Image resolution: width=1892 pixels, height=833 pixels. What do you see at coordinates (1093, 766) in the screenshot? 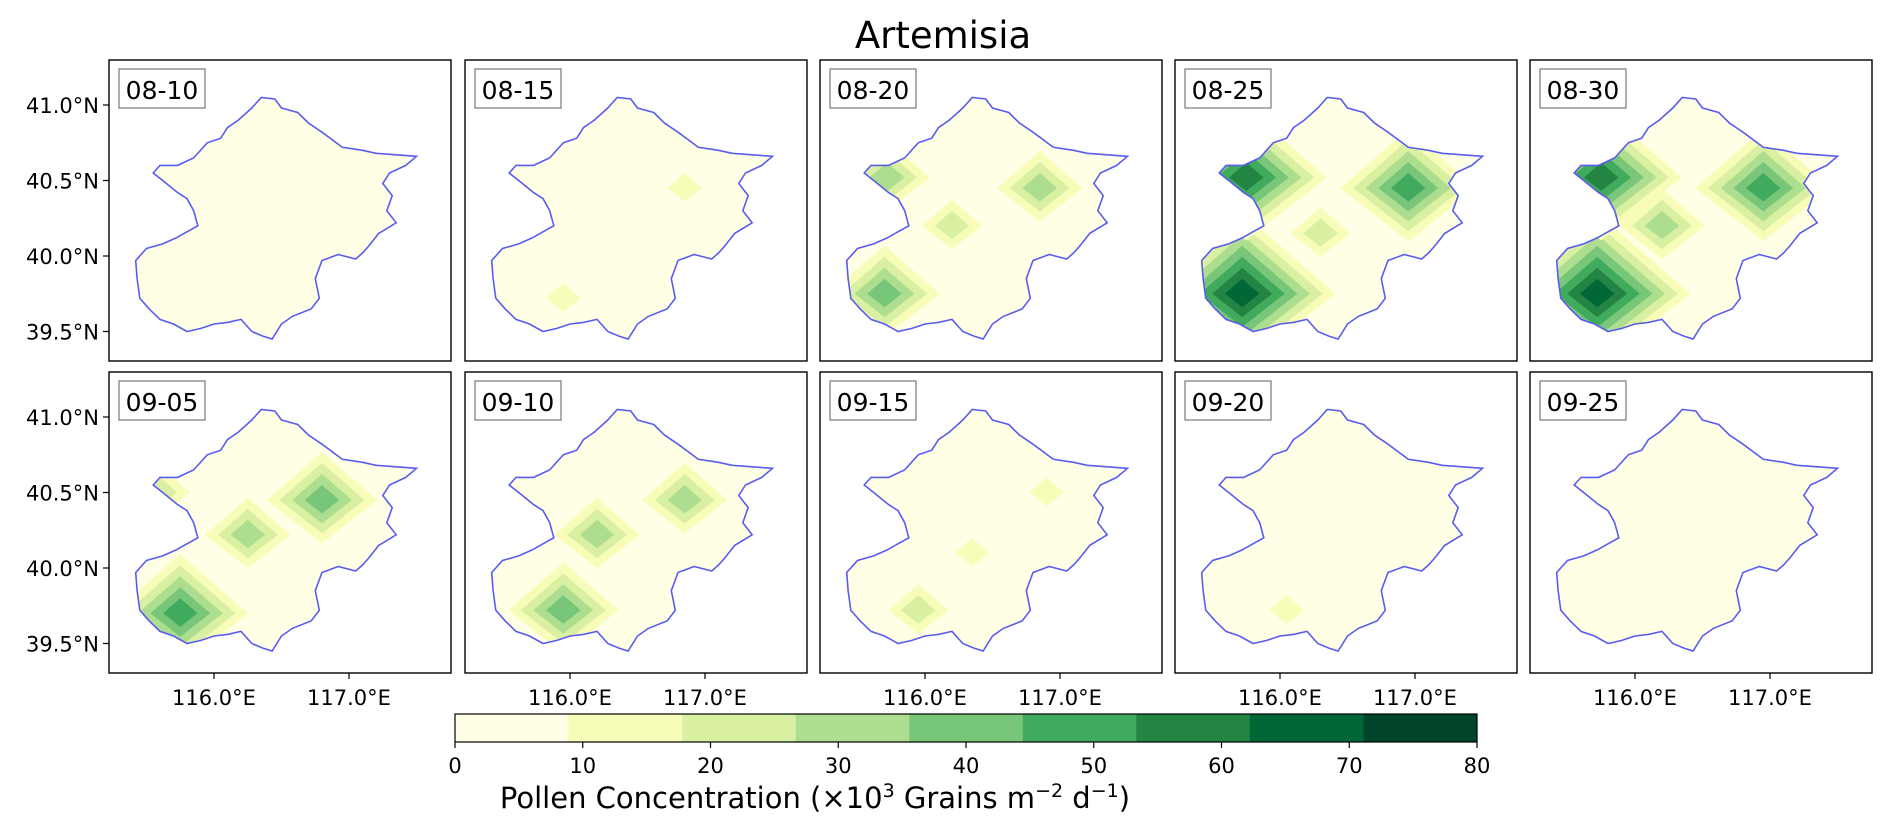
I see `colorbar-tick-label: 50` at bounding box center [1093, 766].